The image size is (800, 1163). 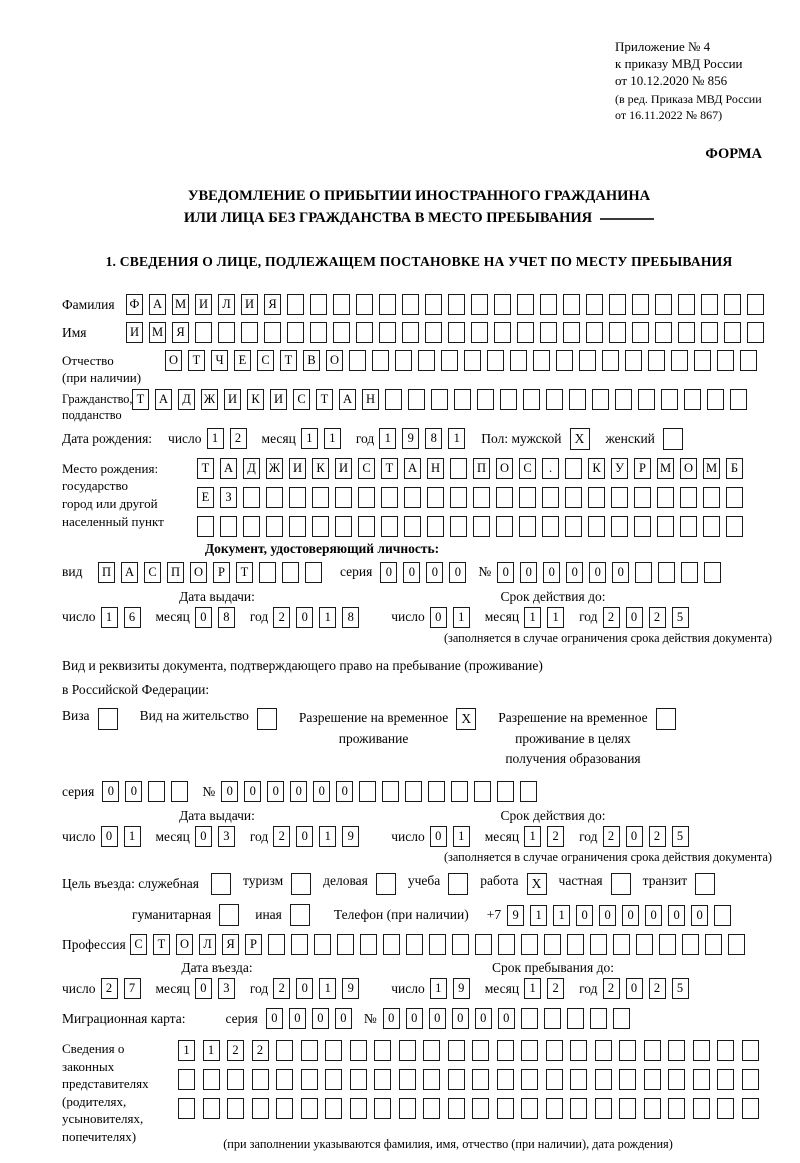 I want to click on char-cell: 5, so click(x=680, y=837).